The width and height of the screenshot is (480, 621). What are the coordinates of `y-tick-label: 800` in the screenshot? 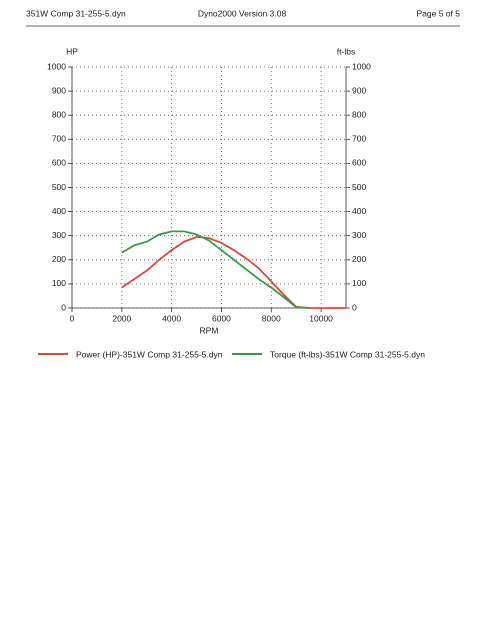 It's located at (59, 114).